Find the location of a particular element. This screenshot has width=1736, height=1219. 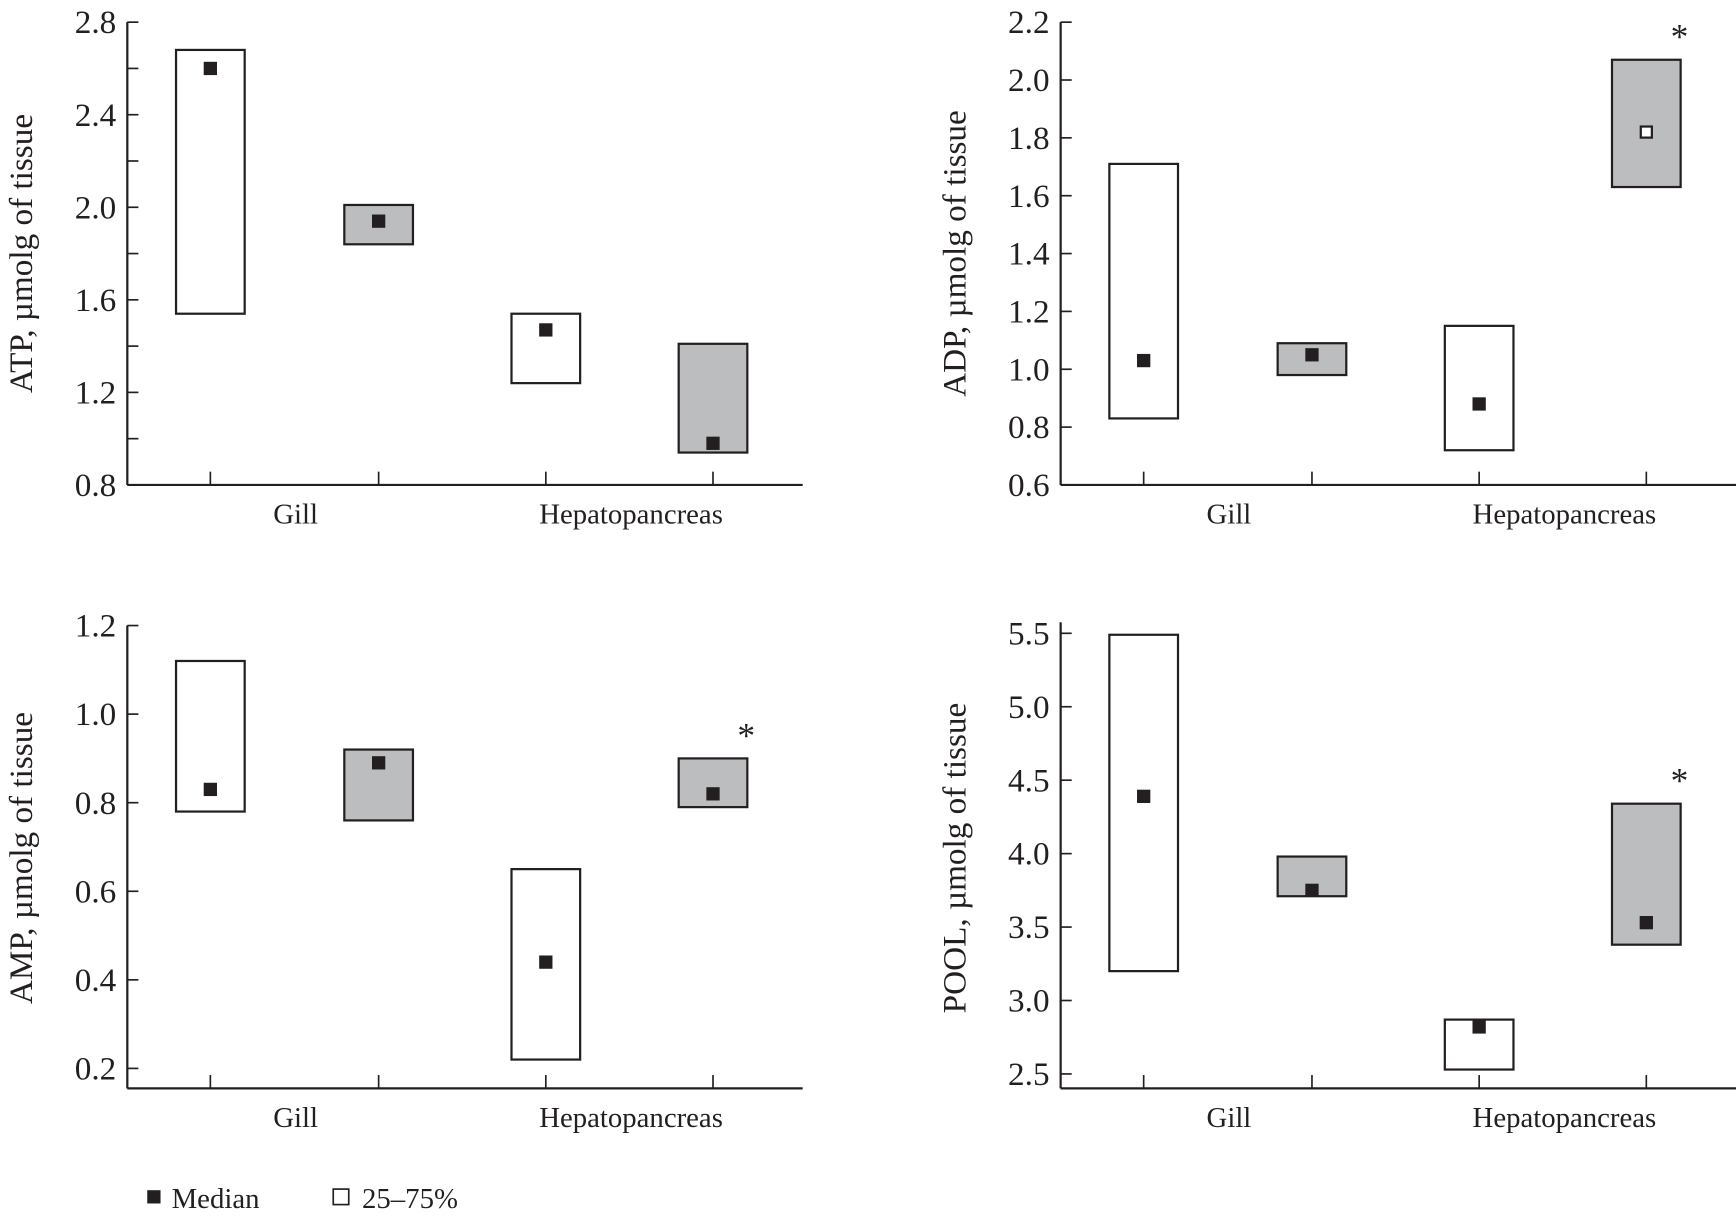

y-tick-label: 2.2 is located at coordinates (1029, 22).